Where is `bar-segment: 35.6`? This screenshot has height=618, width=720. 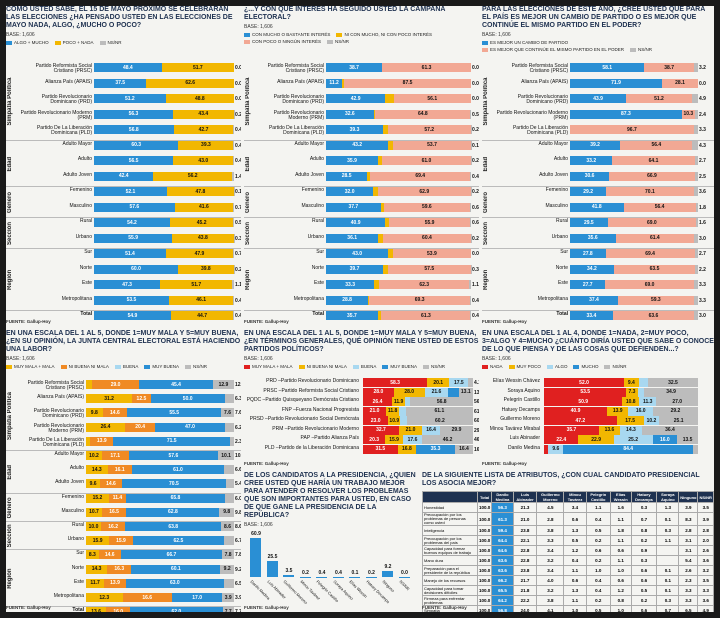 bar-segment: 35.6 is located at coordinates (593, 238).